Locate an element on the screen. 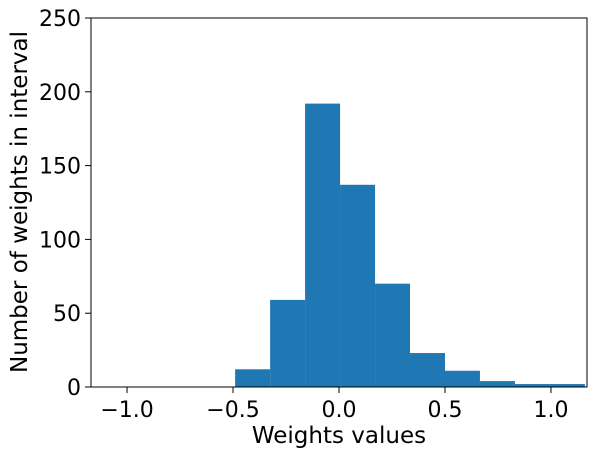 Image resolution: width=595 pixels, height=455 pixels. y-ticks-group: 0 50 100 150 200 250 is located at coordinates (65, 204).